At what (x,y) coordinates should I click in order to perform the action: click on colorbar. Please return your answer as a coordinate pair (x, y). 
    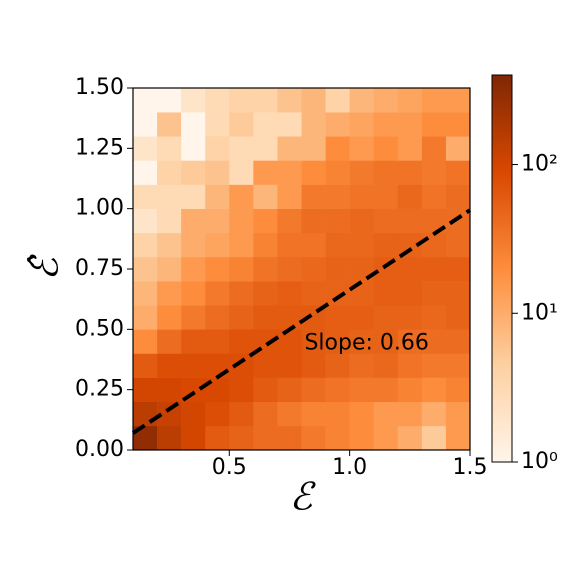
    Looking at the image, I should click on (502, 268).